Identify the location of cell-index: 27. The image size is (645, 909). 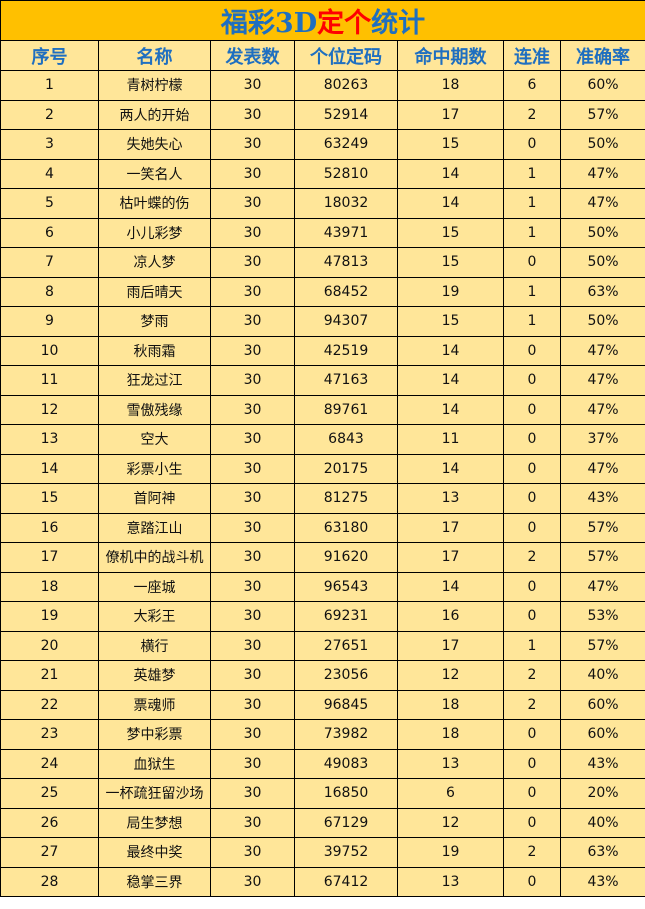
(49, 852).